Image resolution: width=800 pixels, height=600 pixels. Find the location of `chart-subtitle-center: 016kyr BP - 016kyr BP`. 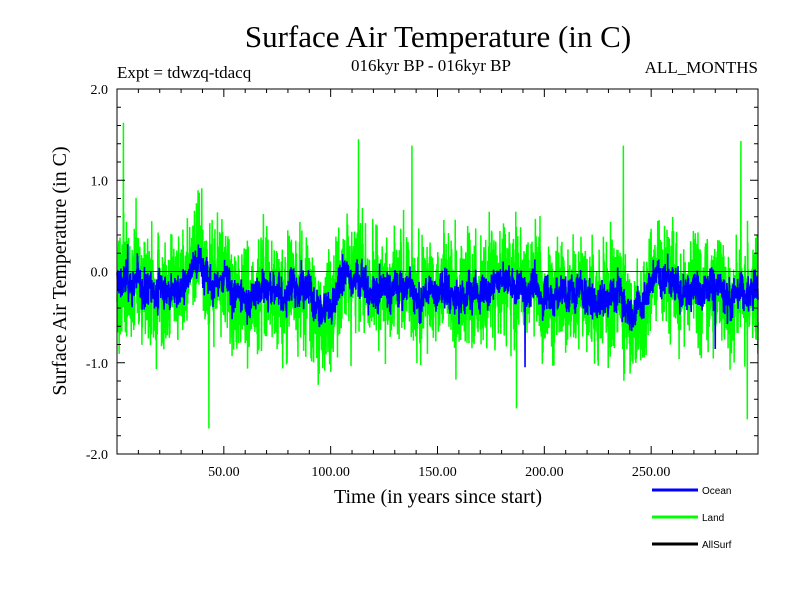

chart-subtitle-center: 016kyr BP - 016kyr BP is located at coordinates (431, 65).